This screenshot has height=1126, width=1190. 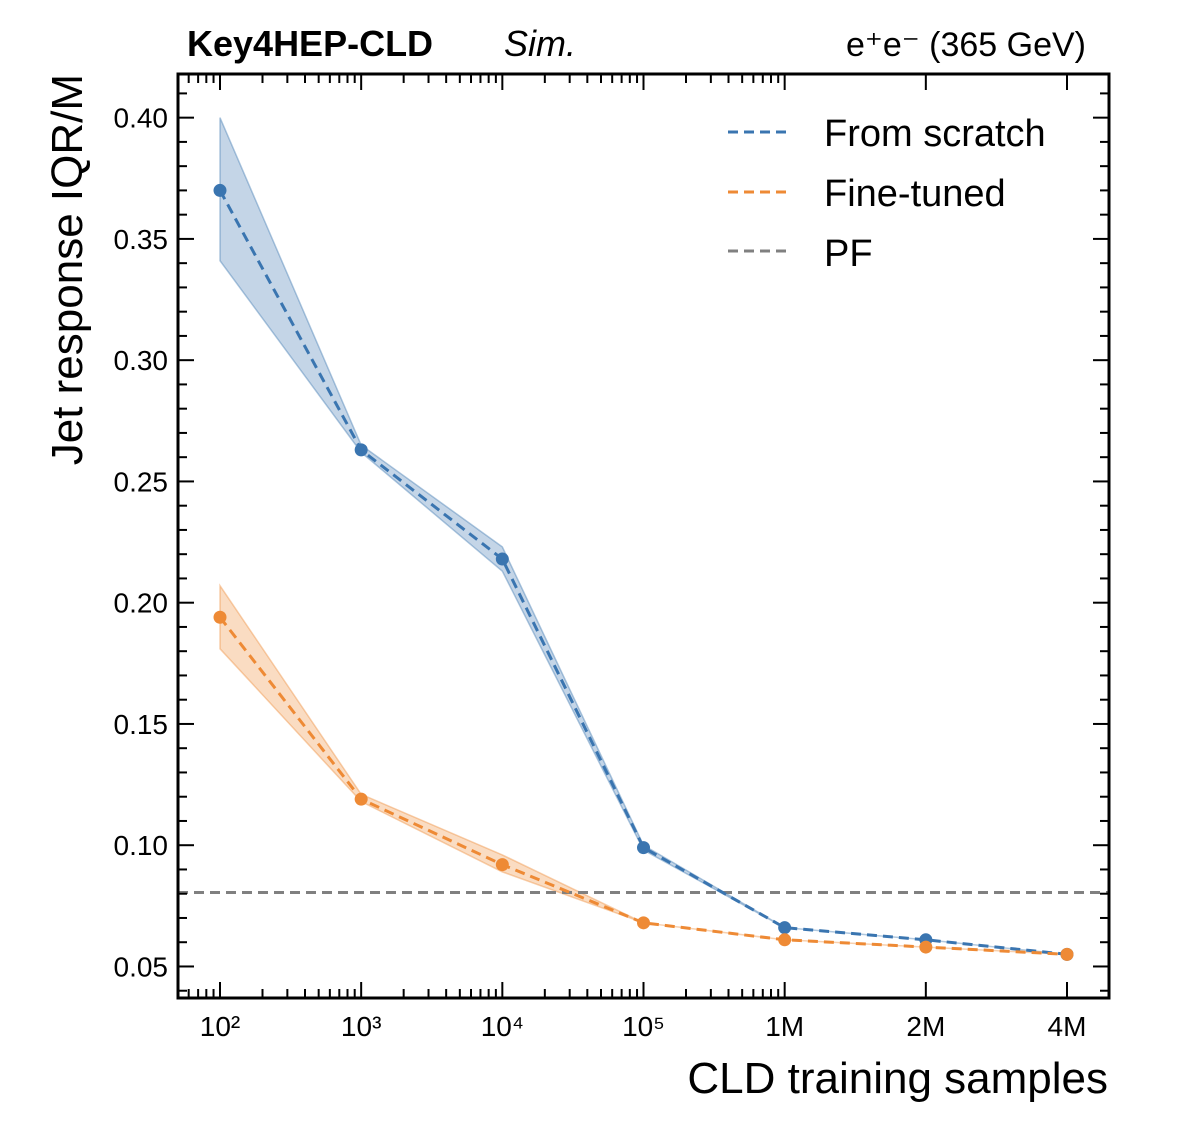 I want to click on legend-label-from-scratch: From scratch, so click(x=935, y=134).